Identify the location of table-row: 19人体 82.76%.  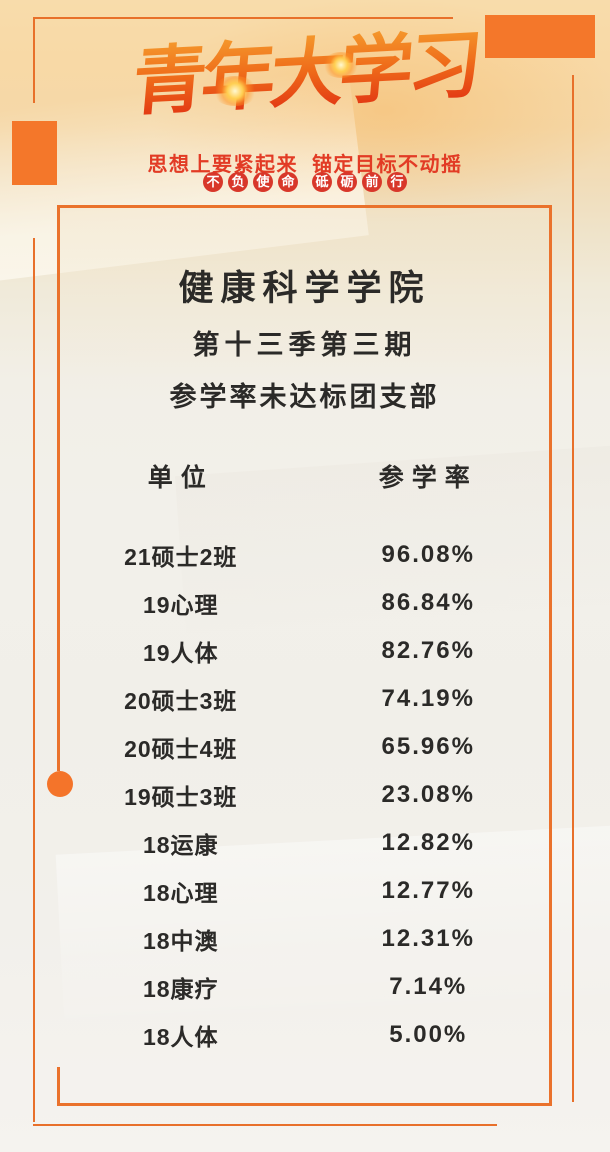
(304, 651).